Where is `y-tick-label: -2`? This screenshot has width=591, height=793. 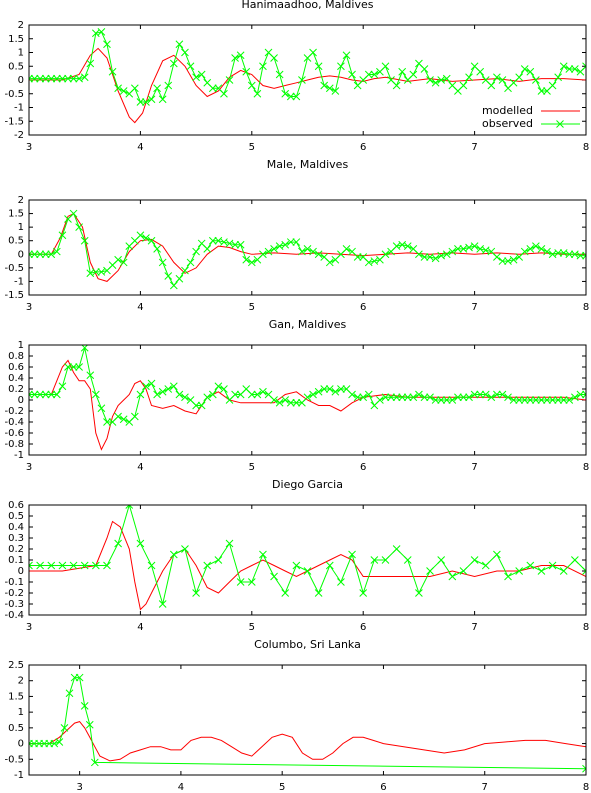
y-tick-label: -2 is located at coordinates (19, 135).